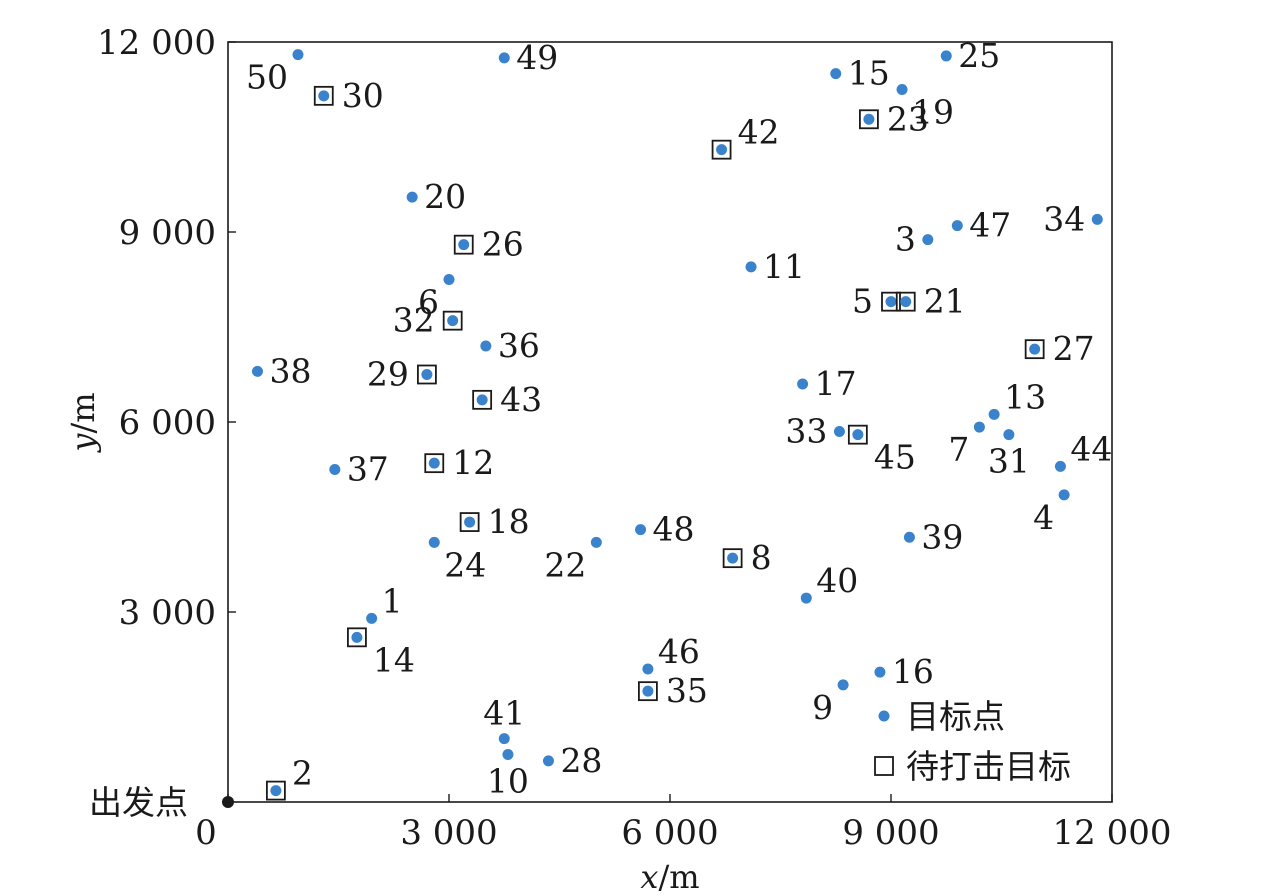  I want to click on y-axis-title: y/m, so click(83, 422).